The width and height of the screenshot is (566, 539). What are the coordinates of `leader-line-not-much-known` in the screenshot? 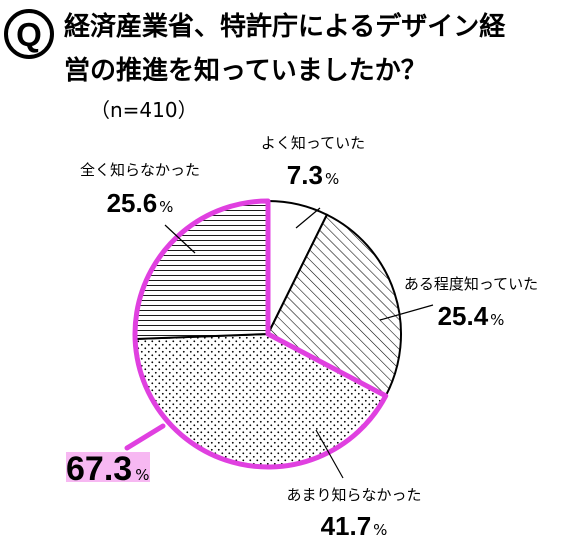 It's located at (329, 454).